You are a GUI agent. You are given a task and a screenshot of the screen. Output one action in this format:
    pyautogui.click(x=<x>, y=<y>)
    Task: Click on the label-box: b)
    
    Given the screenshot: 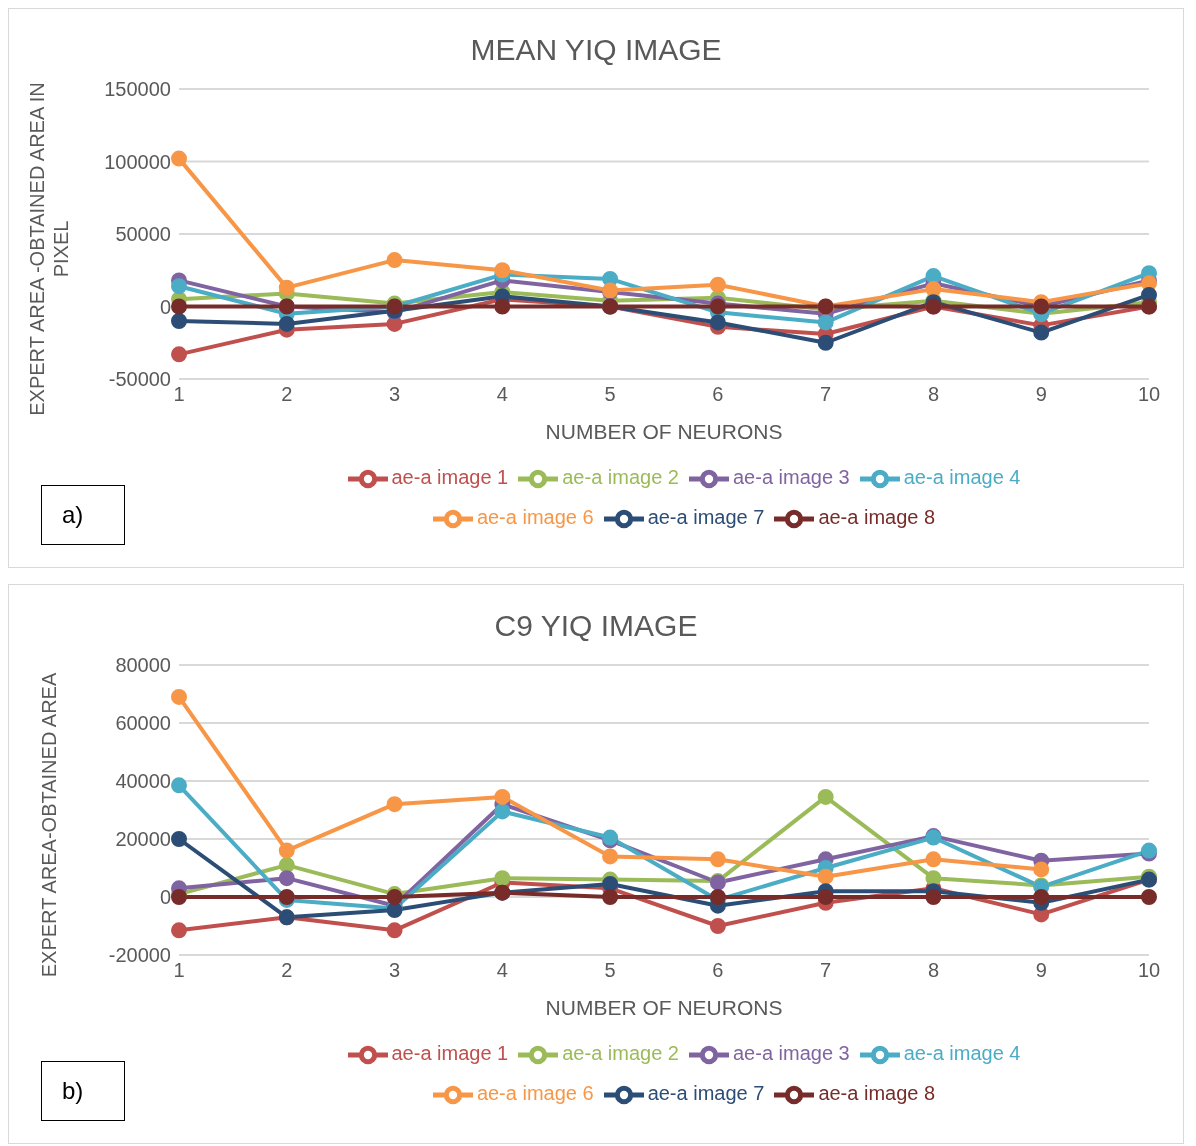 What is the action you would take?
    pyautogui.click(x=83, y=1091)
    